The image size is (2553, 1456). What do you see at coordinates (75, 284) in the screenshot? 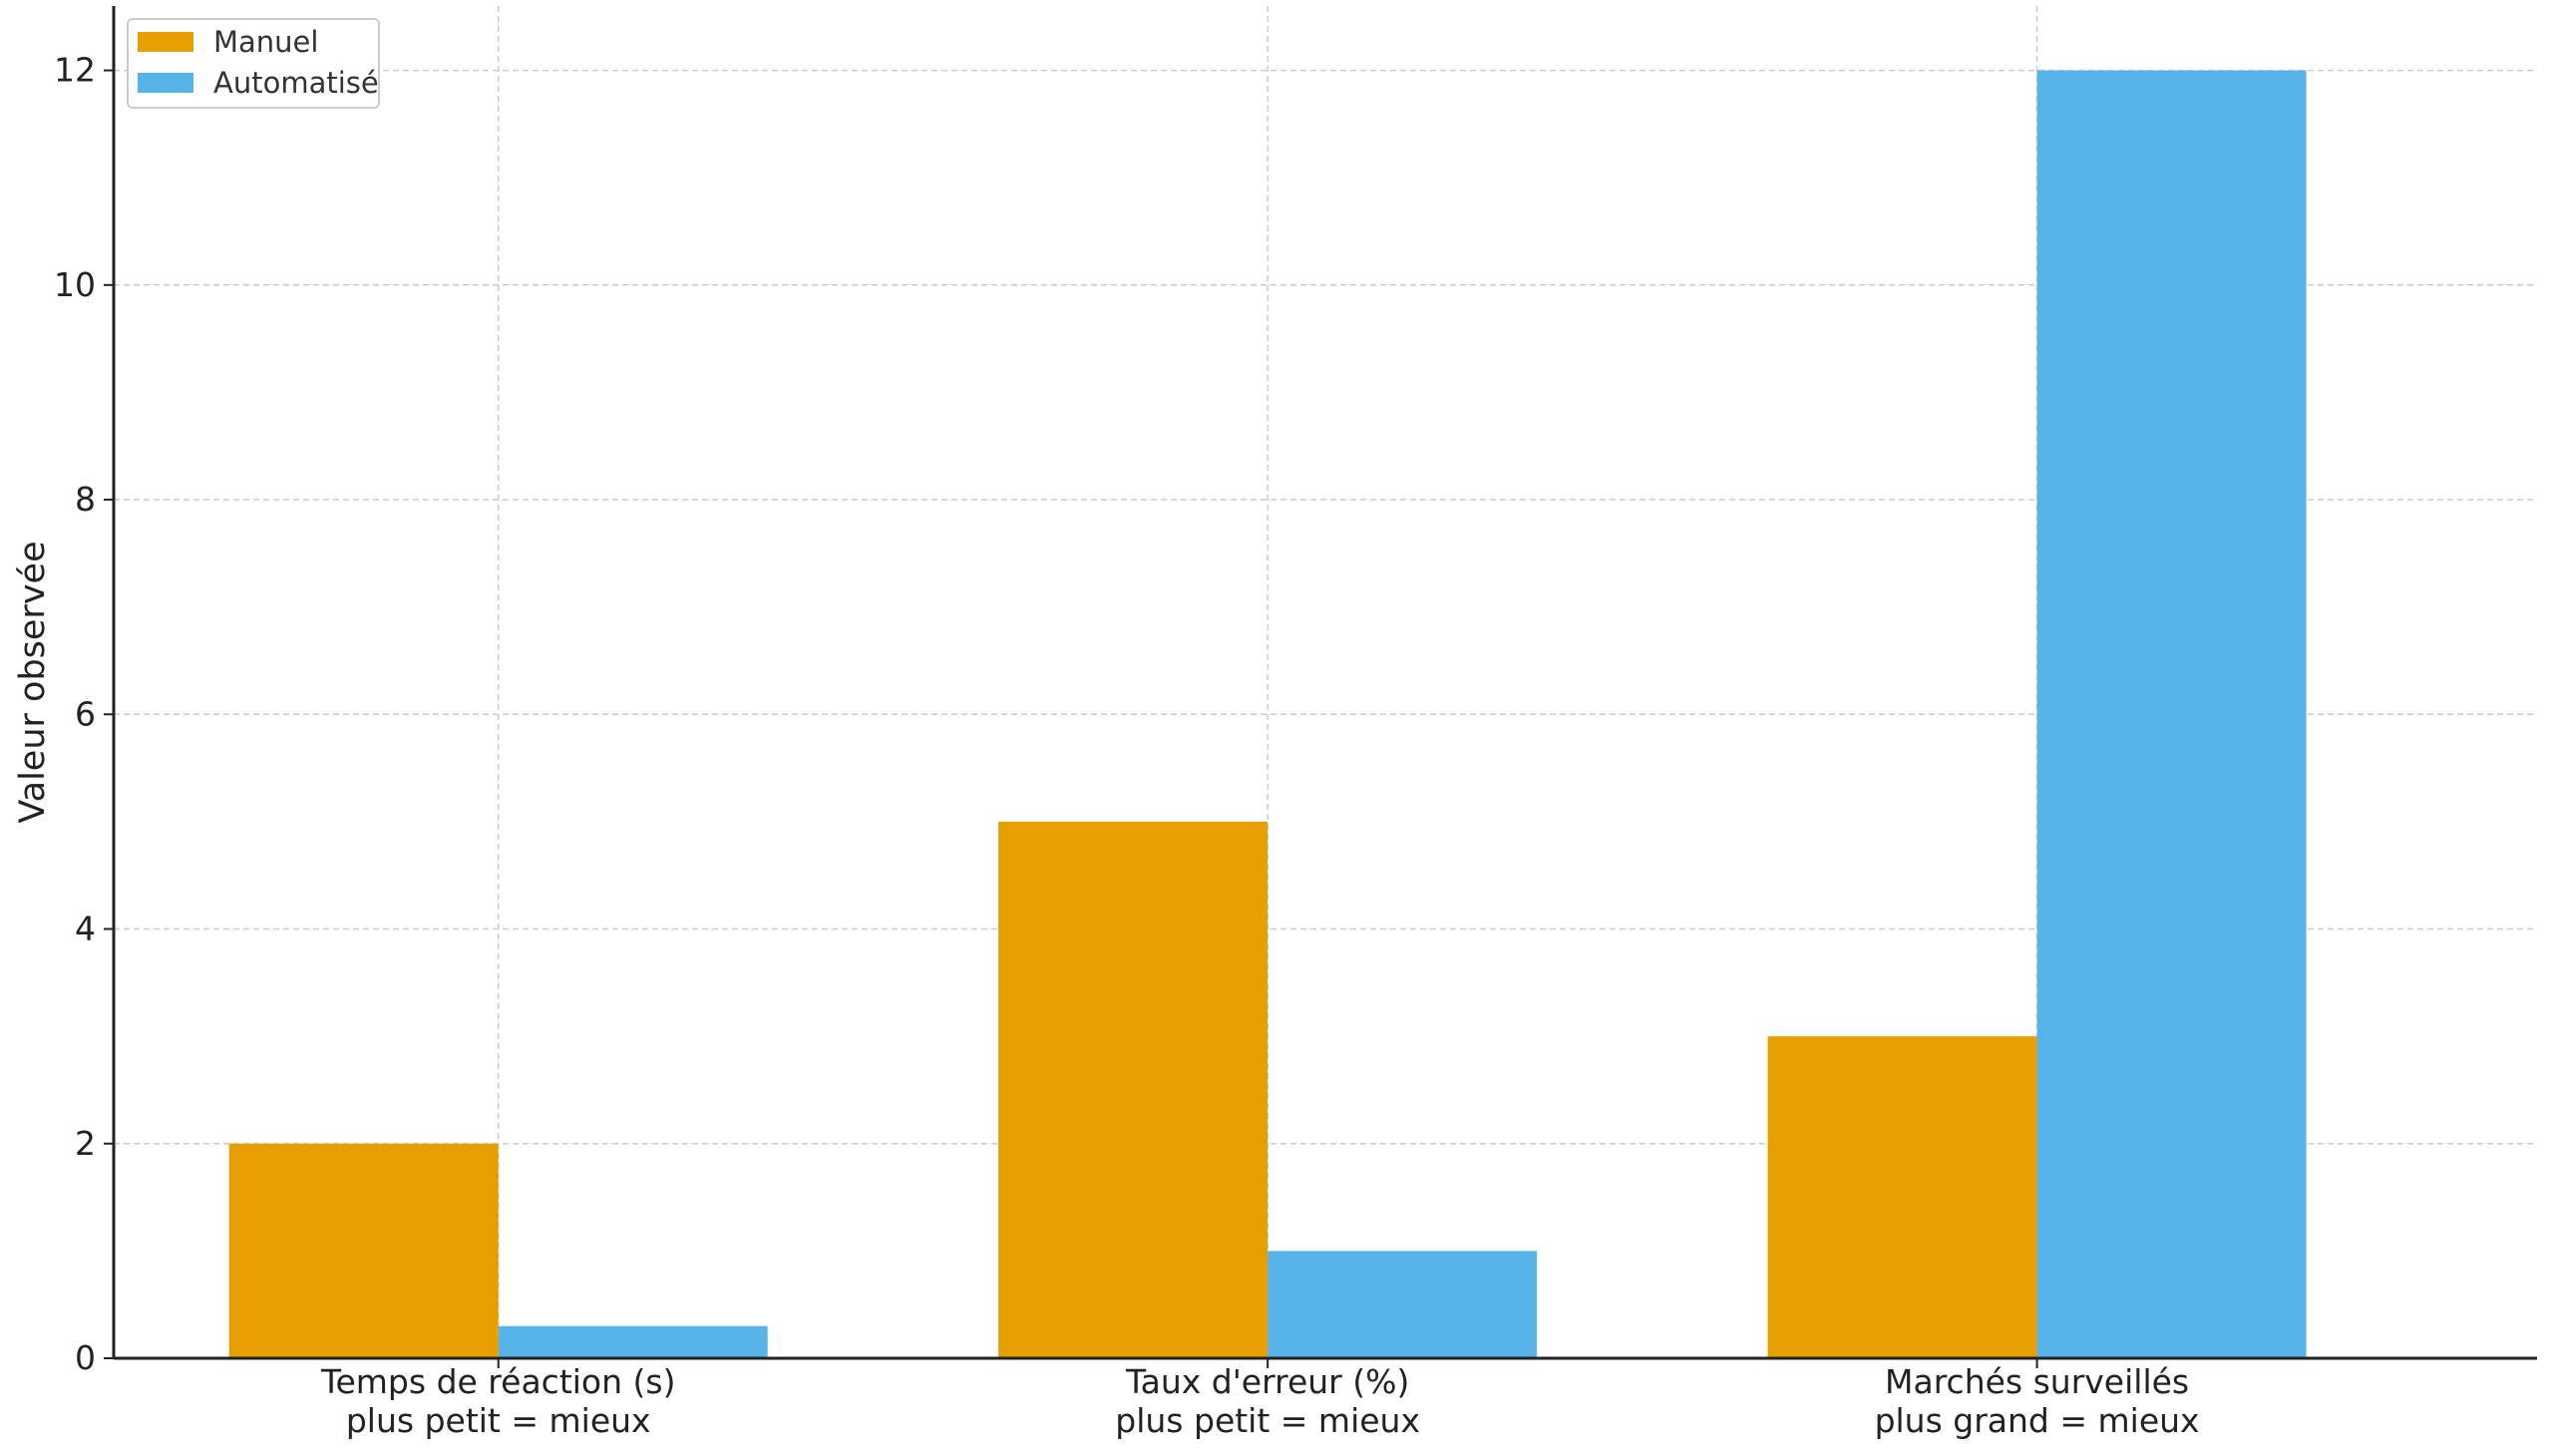
I see `y-tick-label: 10` at bounding box center [75, 284].